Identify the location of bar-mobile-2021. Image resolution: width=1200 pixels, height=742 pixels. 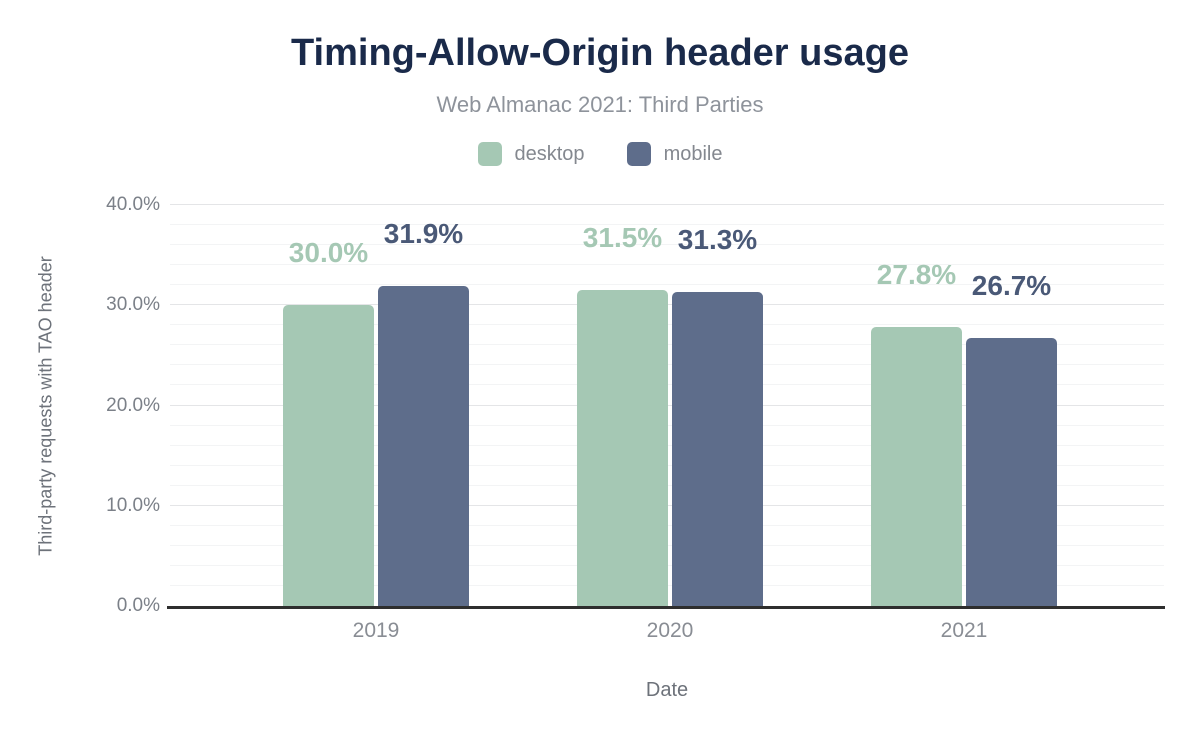
(1011, 472).